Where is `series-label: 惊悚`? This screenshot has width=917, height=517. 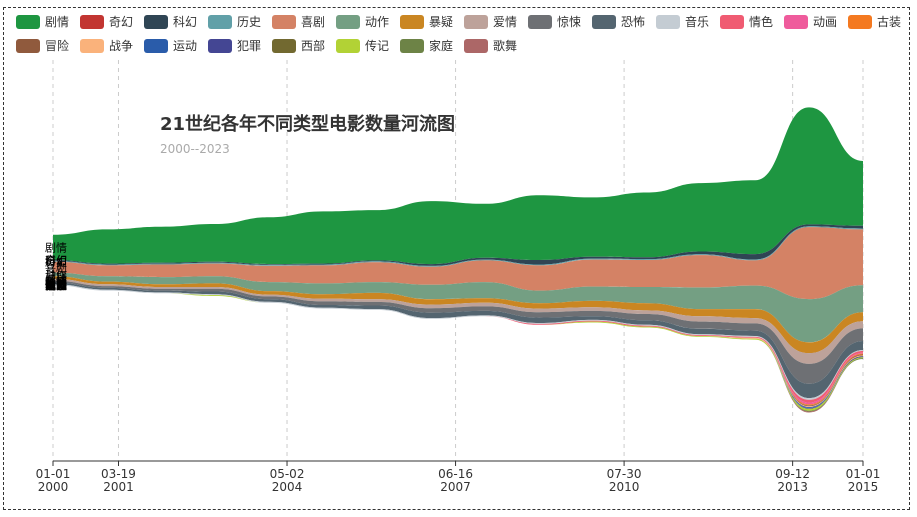 series-label: 惊悚 is located at coordinates (56, 282).